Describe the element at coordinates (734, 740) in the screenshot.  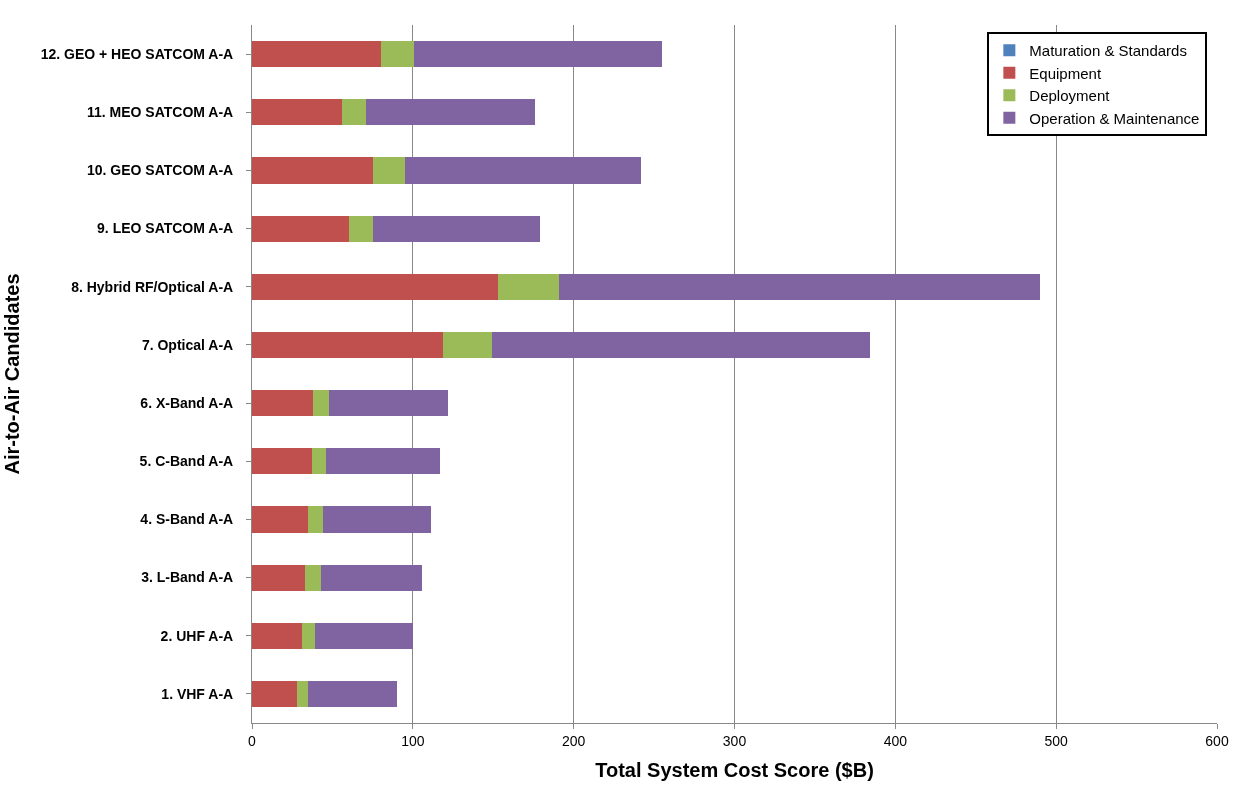
I see `x-tick-label: 300` at that location.